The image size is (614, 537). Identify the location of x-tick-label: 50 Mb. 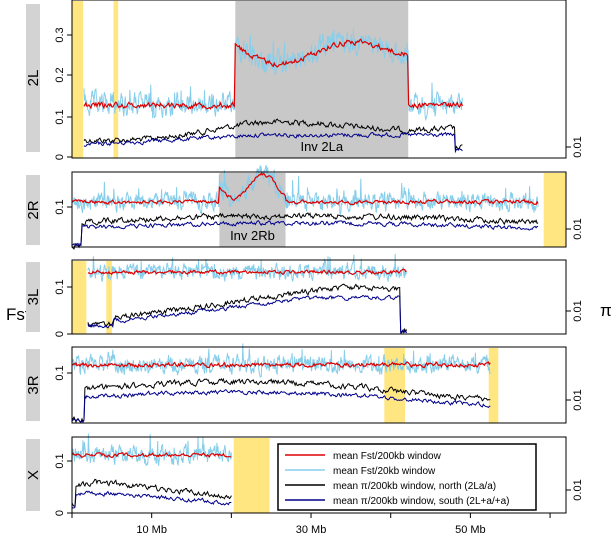
(470, 530).